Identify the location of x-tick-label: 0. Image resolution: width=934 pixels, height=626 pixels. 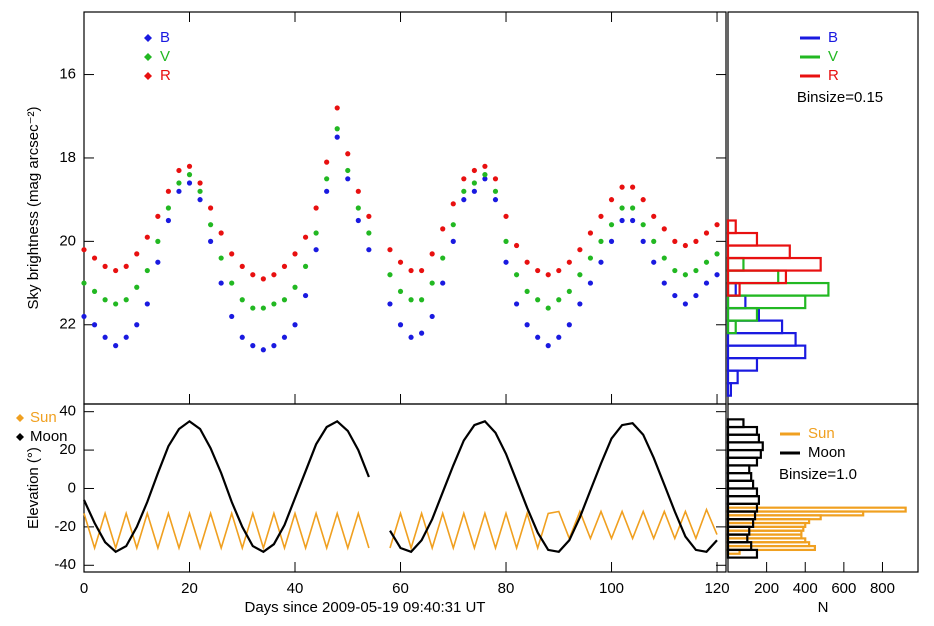
(84, 588).